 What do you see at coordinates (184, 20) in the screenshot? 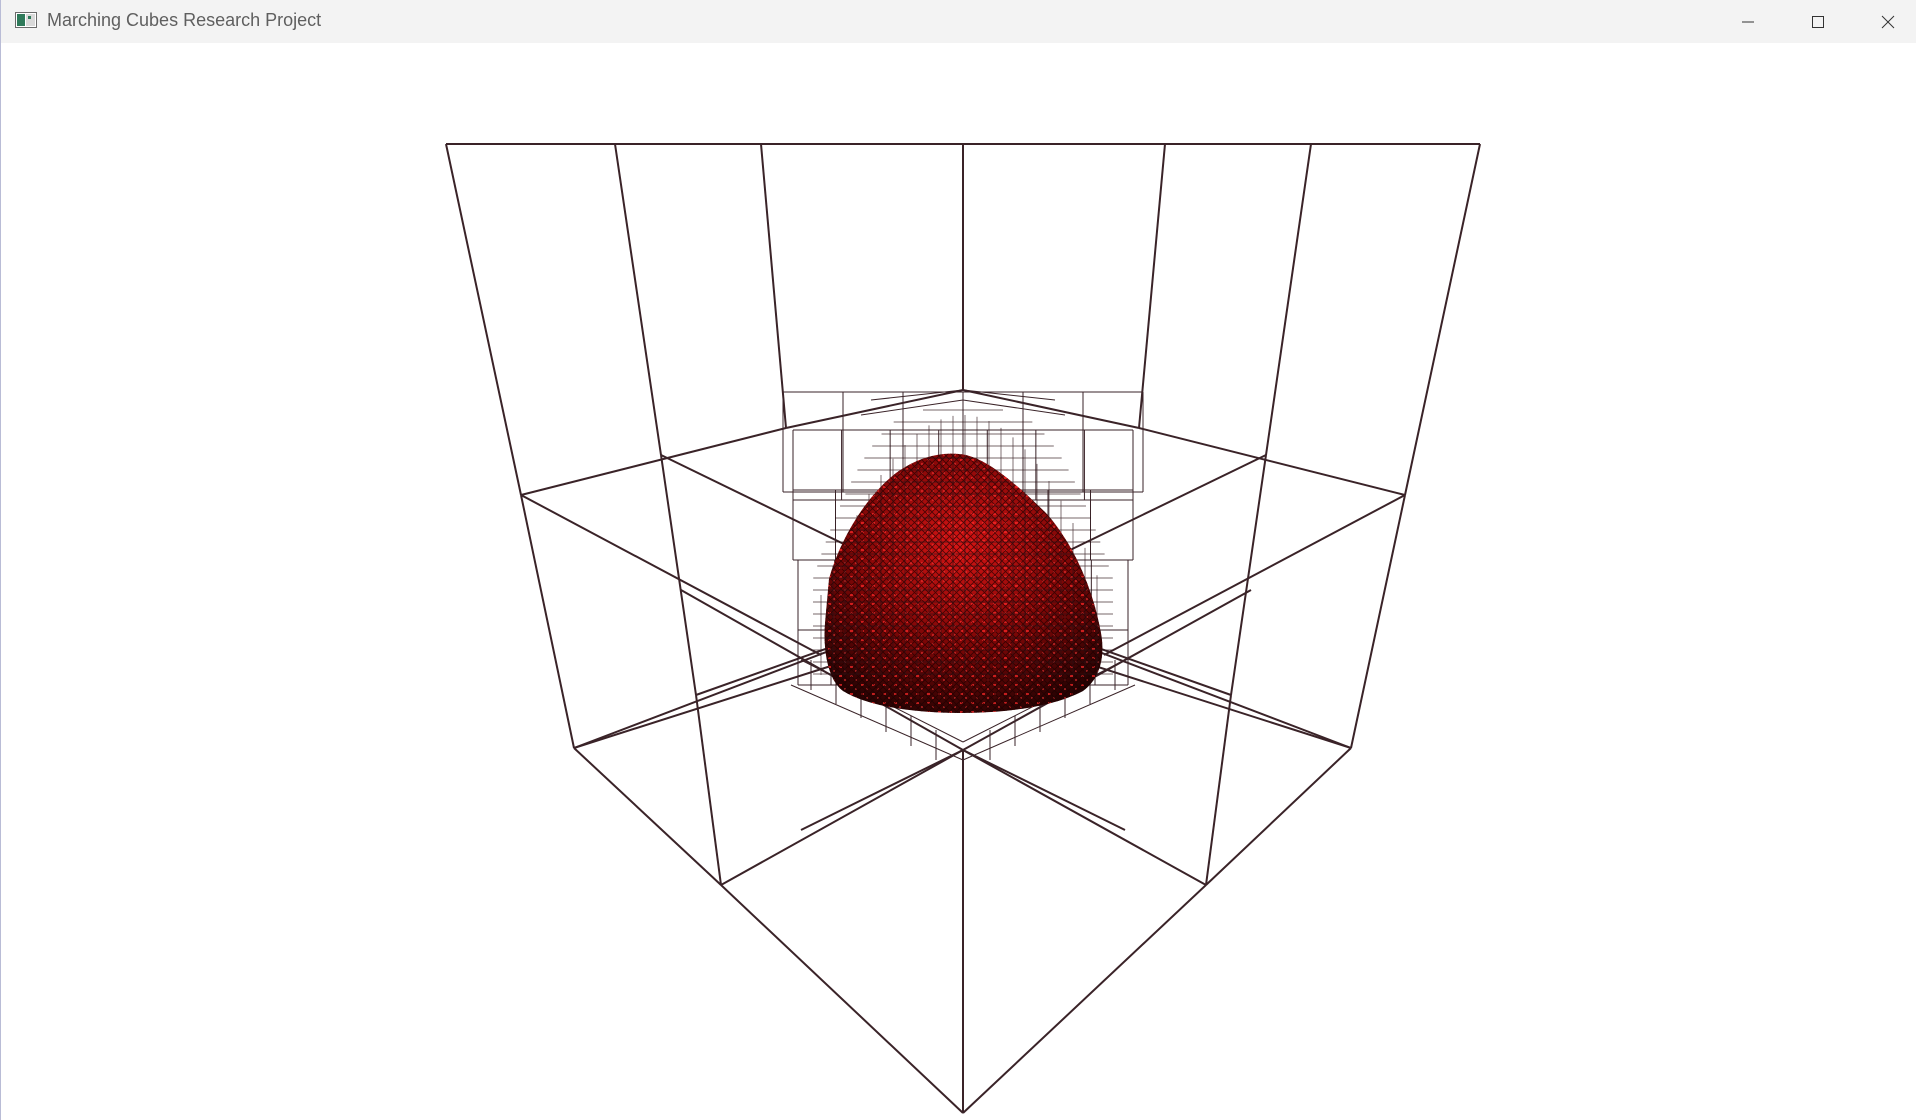
I see `window-title: Marching Cubes Research Project` at bounding box center [184, 20].